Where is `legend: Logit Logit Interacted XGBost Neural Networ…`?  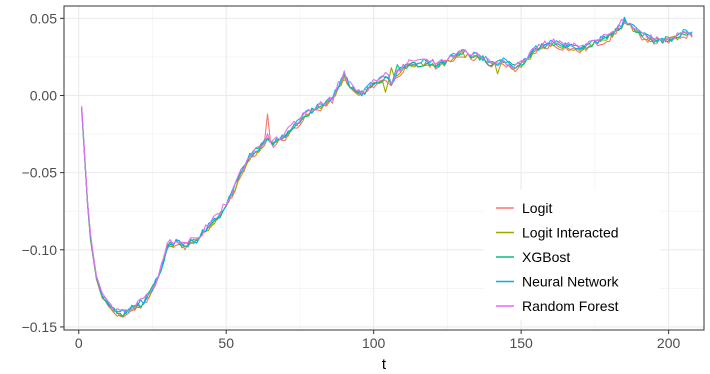
legend: Logit Logit Interacted XGBost Neural Networ… is located at coordinates (572, 255).